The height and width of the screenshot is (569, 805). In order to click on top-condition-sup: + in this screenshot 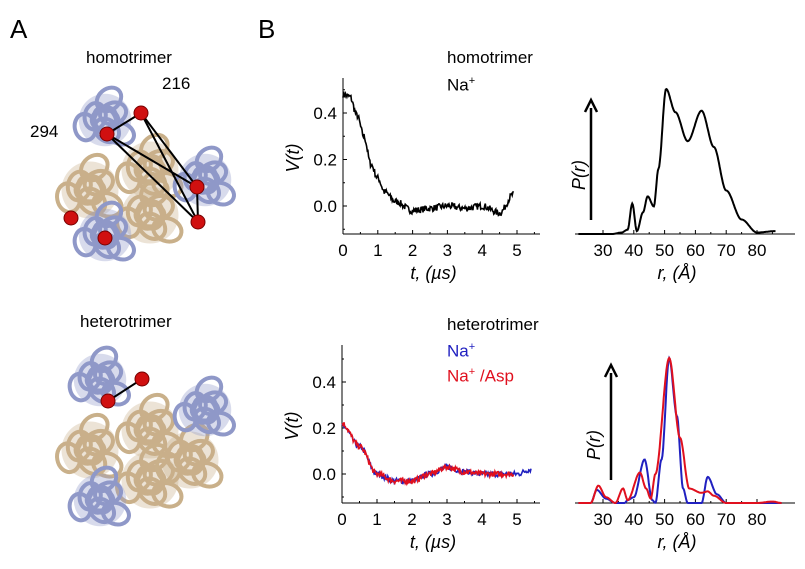, I will do `click(472, 81)`.